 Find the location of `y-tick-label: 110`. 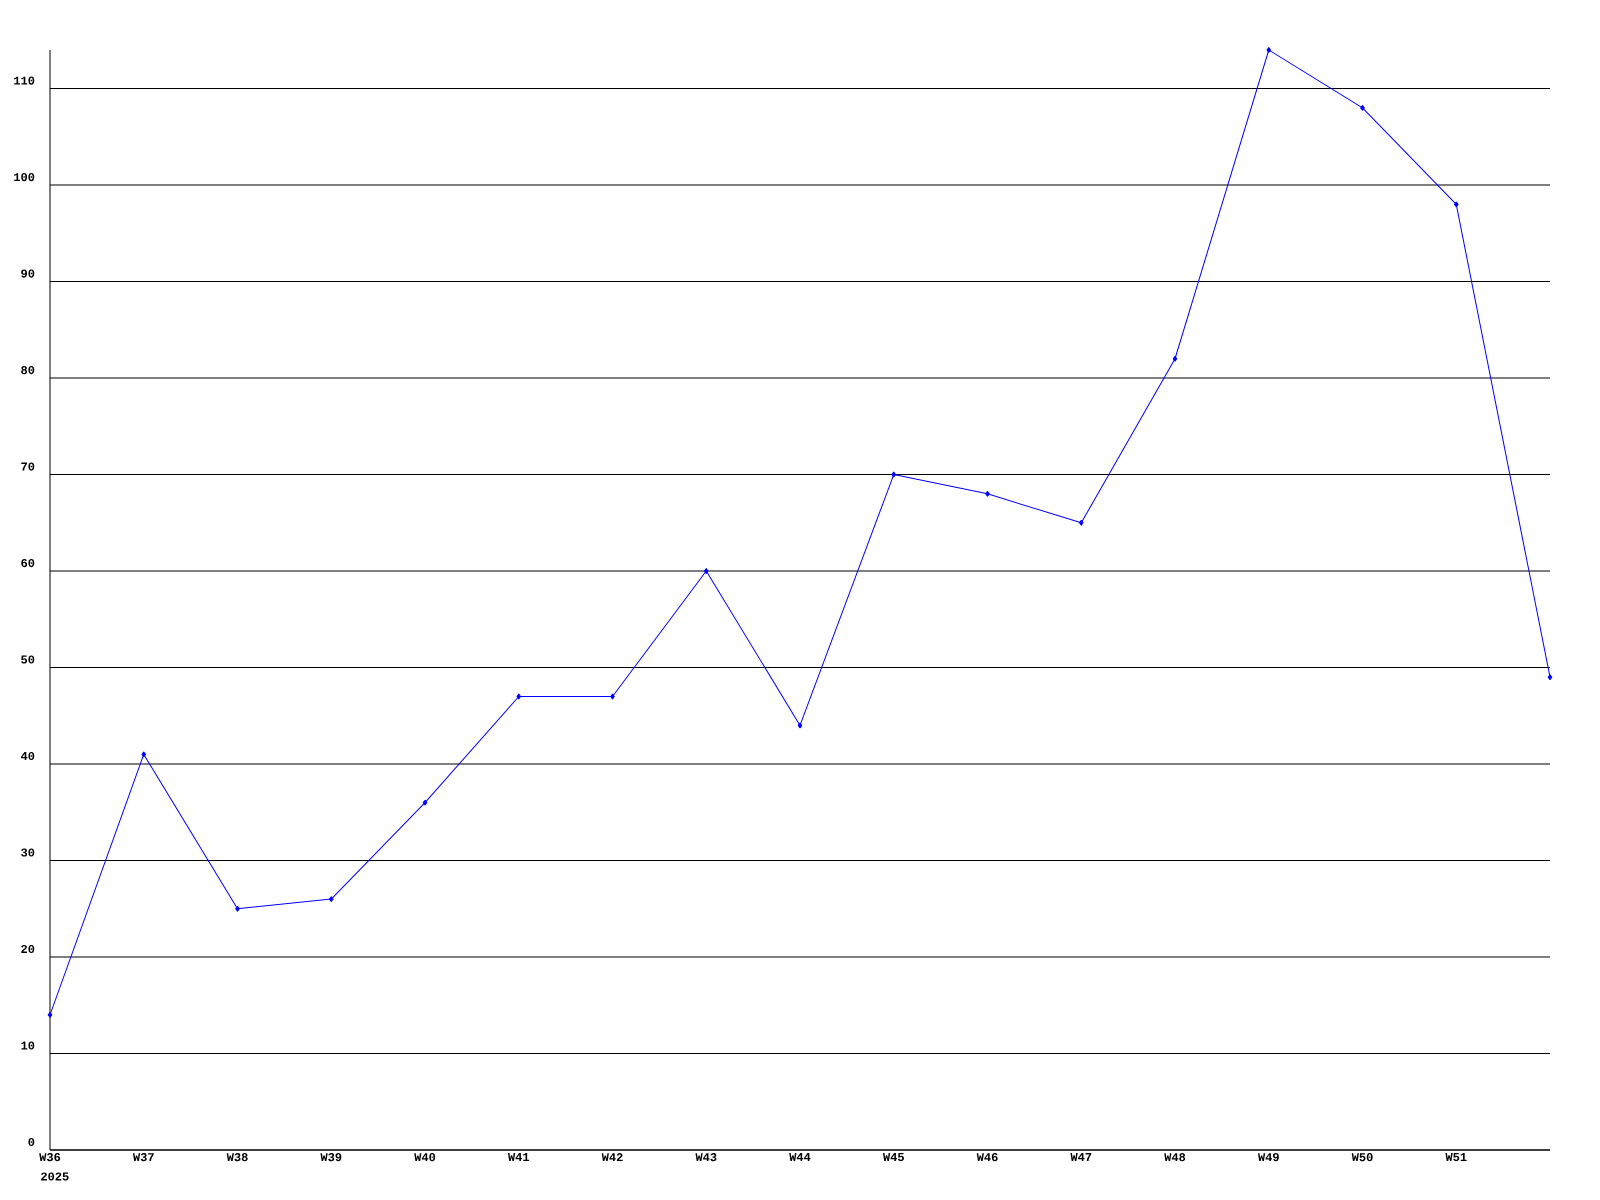

y-tick-label: 110 is located at coordinates (24, 80).